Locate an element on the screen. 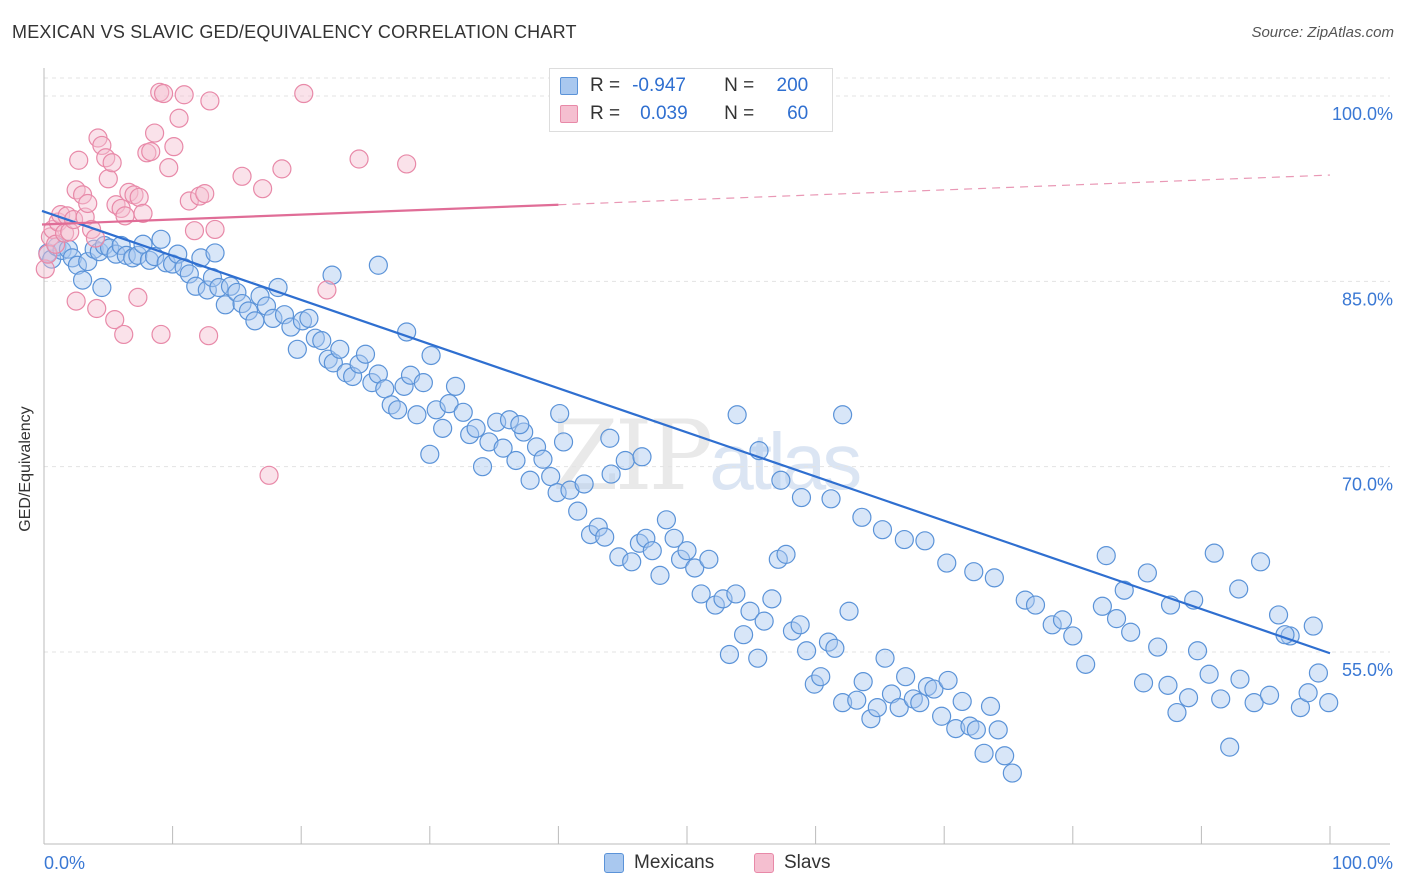 The width and height of the screenshot is (1406, 892). legend-item-slavs: Slavs is located at coordinates (792, 863).